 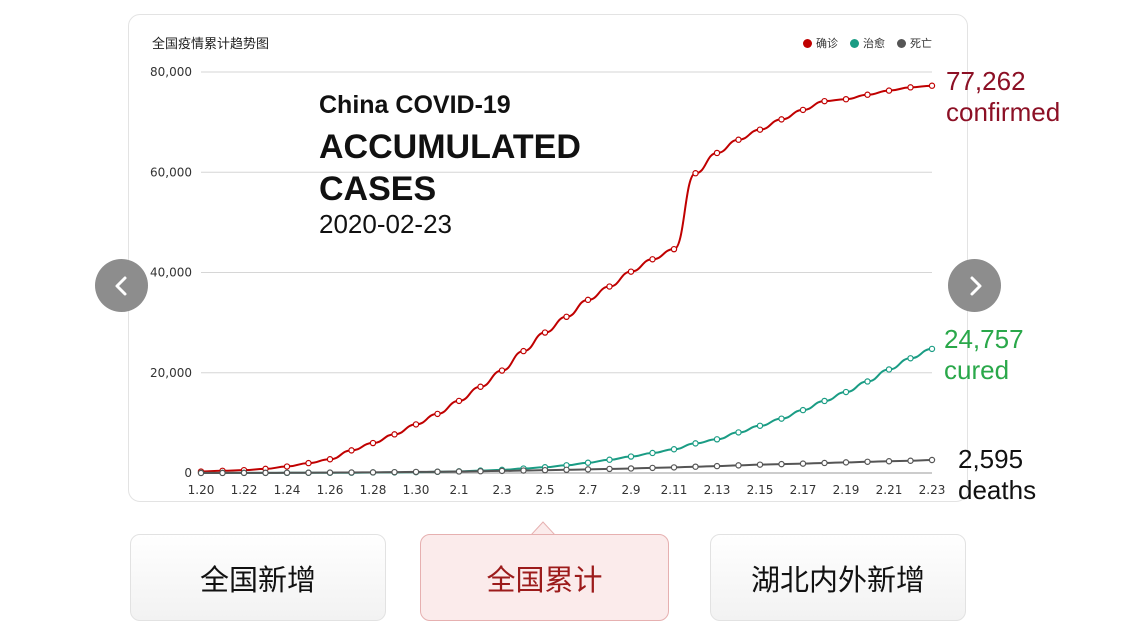 I want to click on next-chart-button, so click(x=974, y=285).